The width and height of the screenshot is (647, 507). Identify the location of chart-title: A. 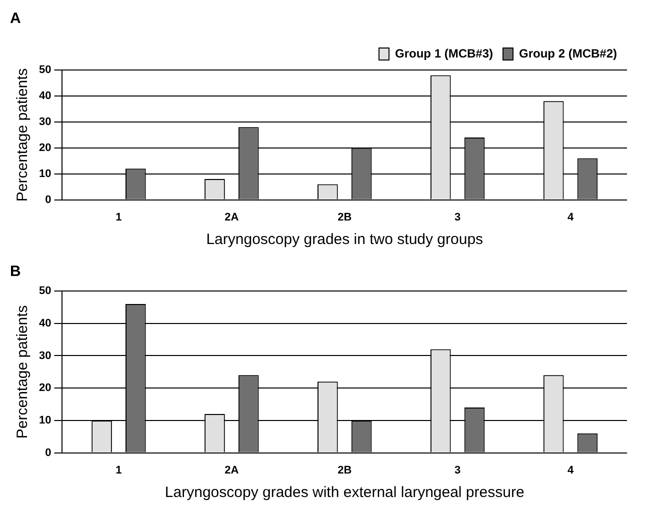
(15, 19).